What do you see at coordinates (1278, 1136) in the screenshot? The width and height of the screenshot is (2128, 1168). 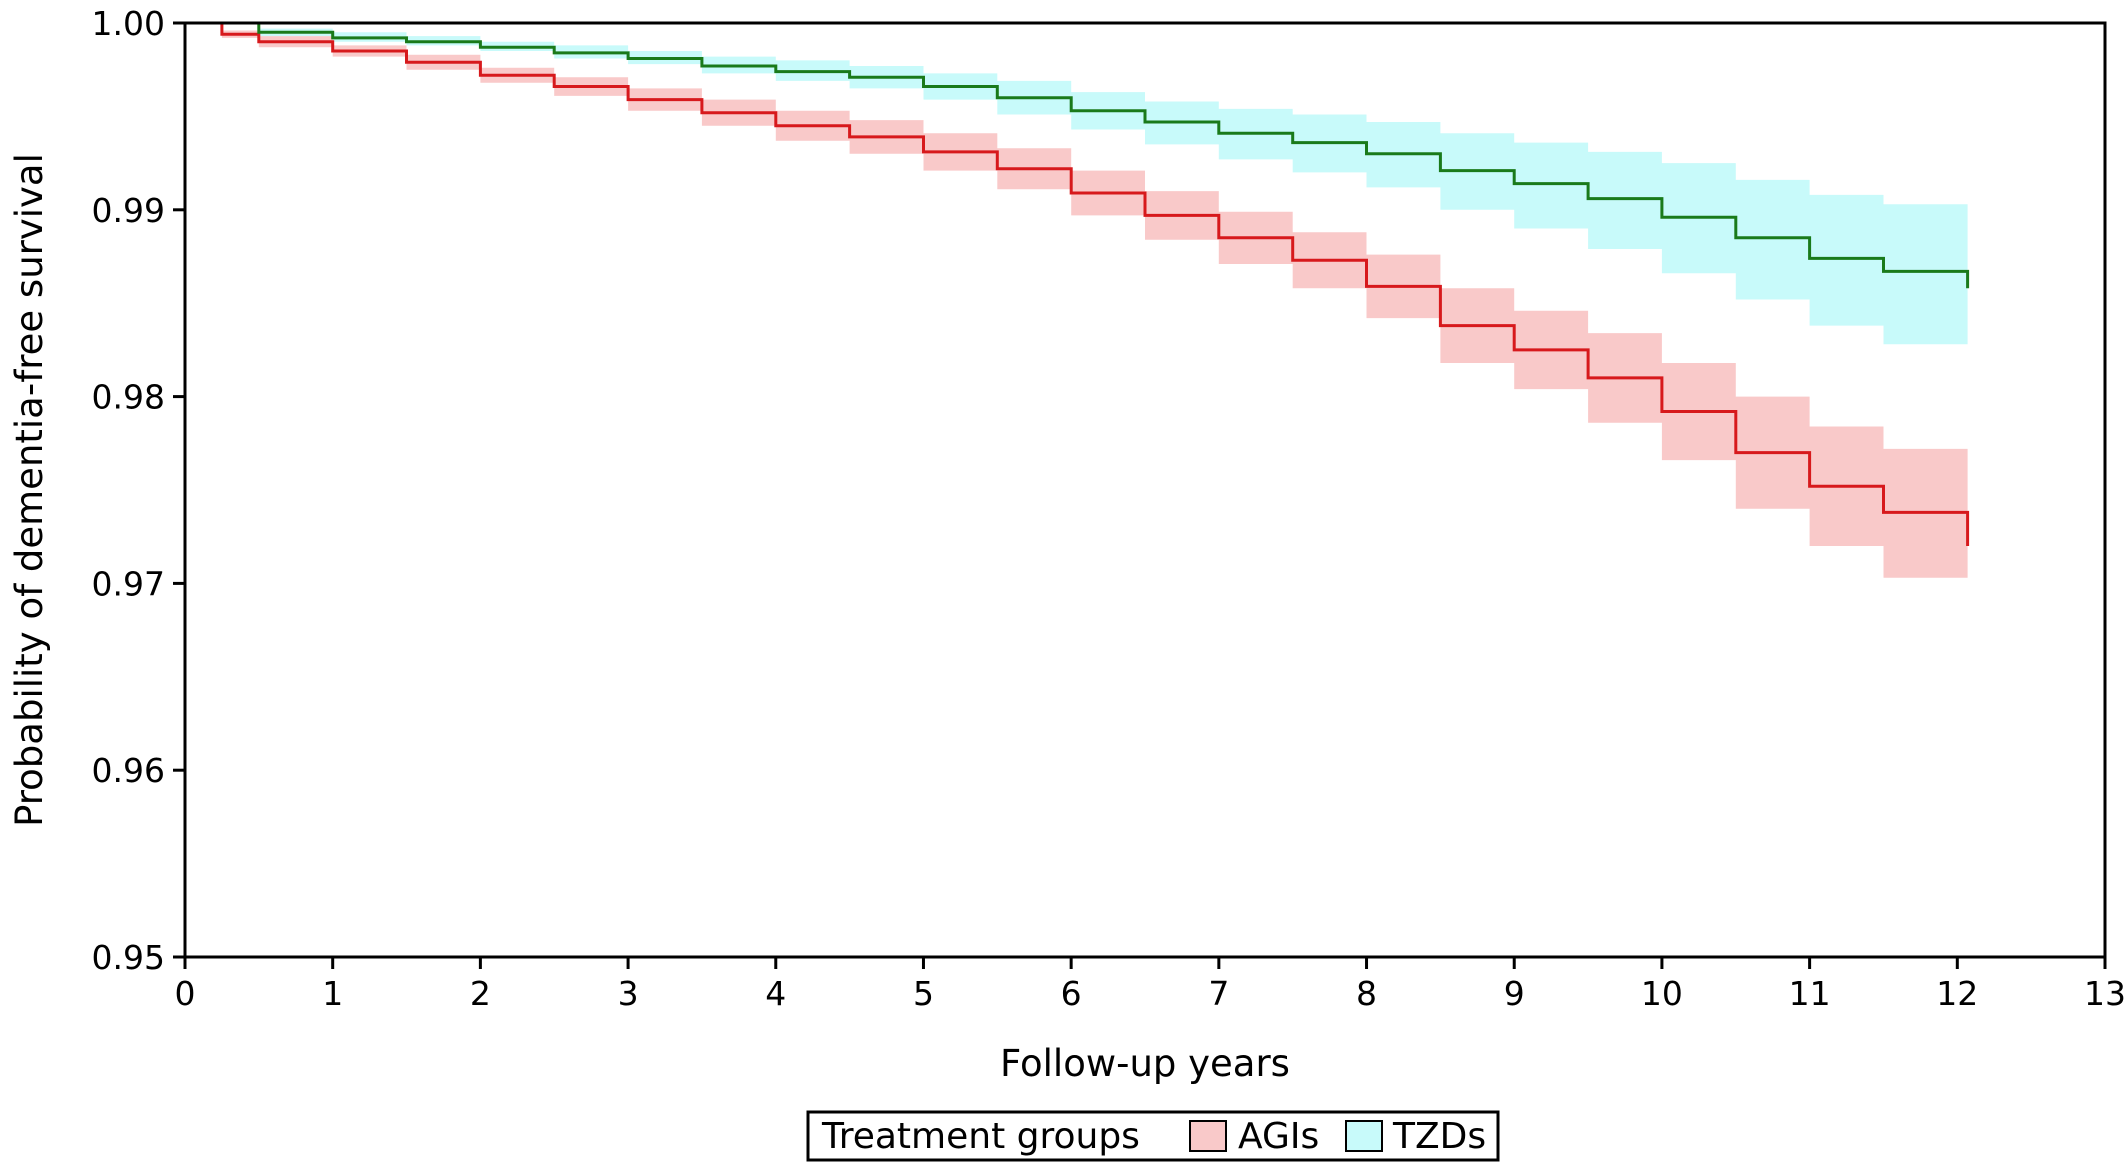 I see `legend-label-agis: AGIs` at bounding box center [1278, 1136].